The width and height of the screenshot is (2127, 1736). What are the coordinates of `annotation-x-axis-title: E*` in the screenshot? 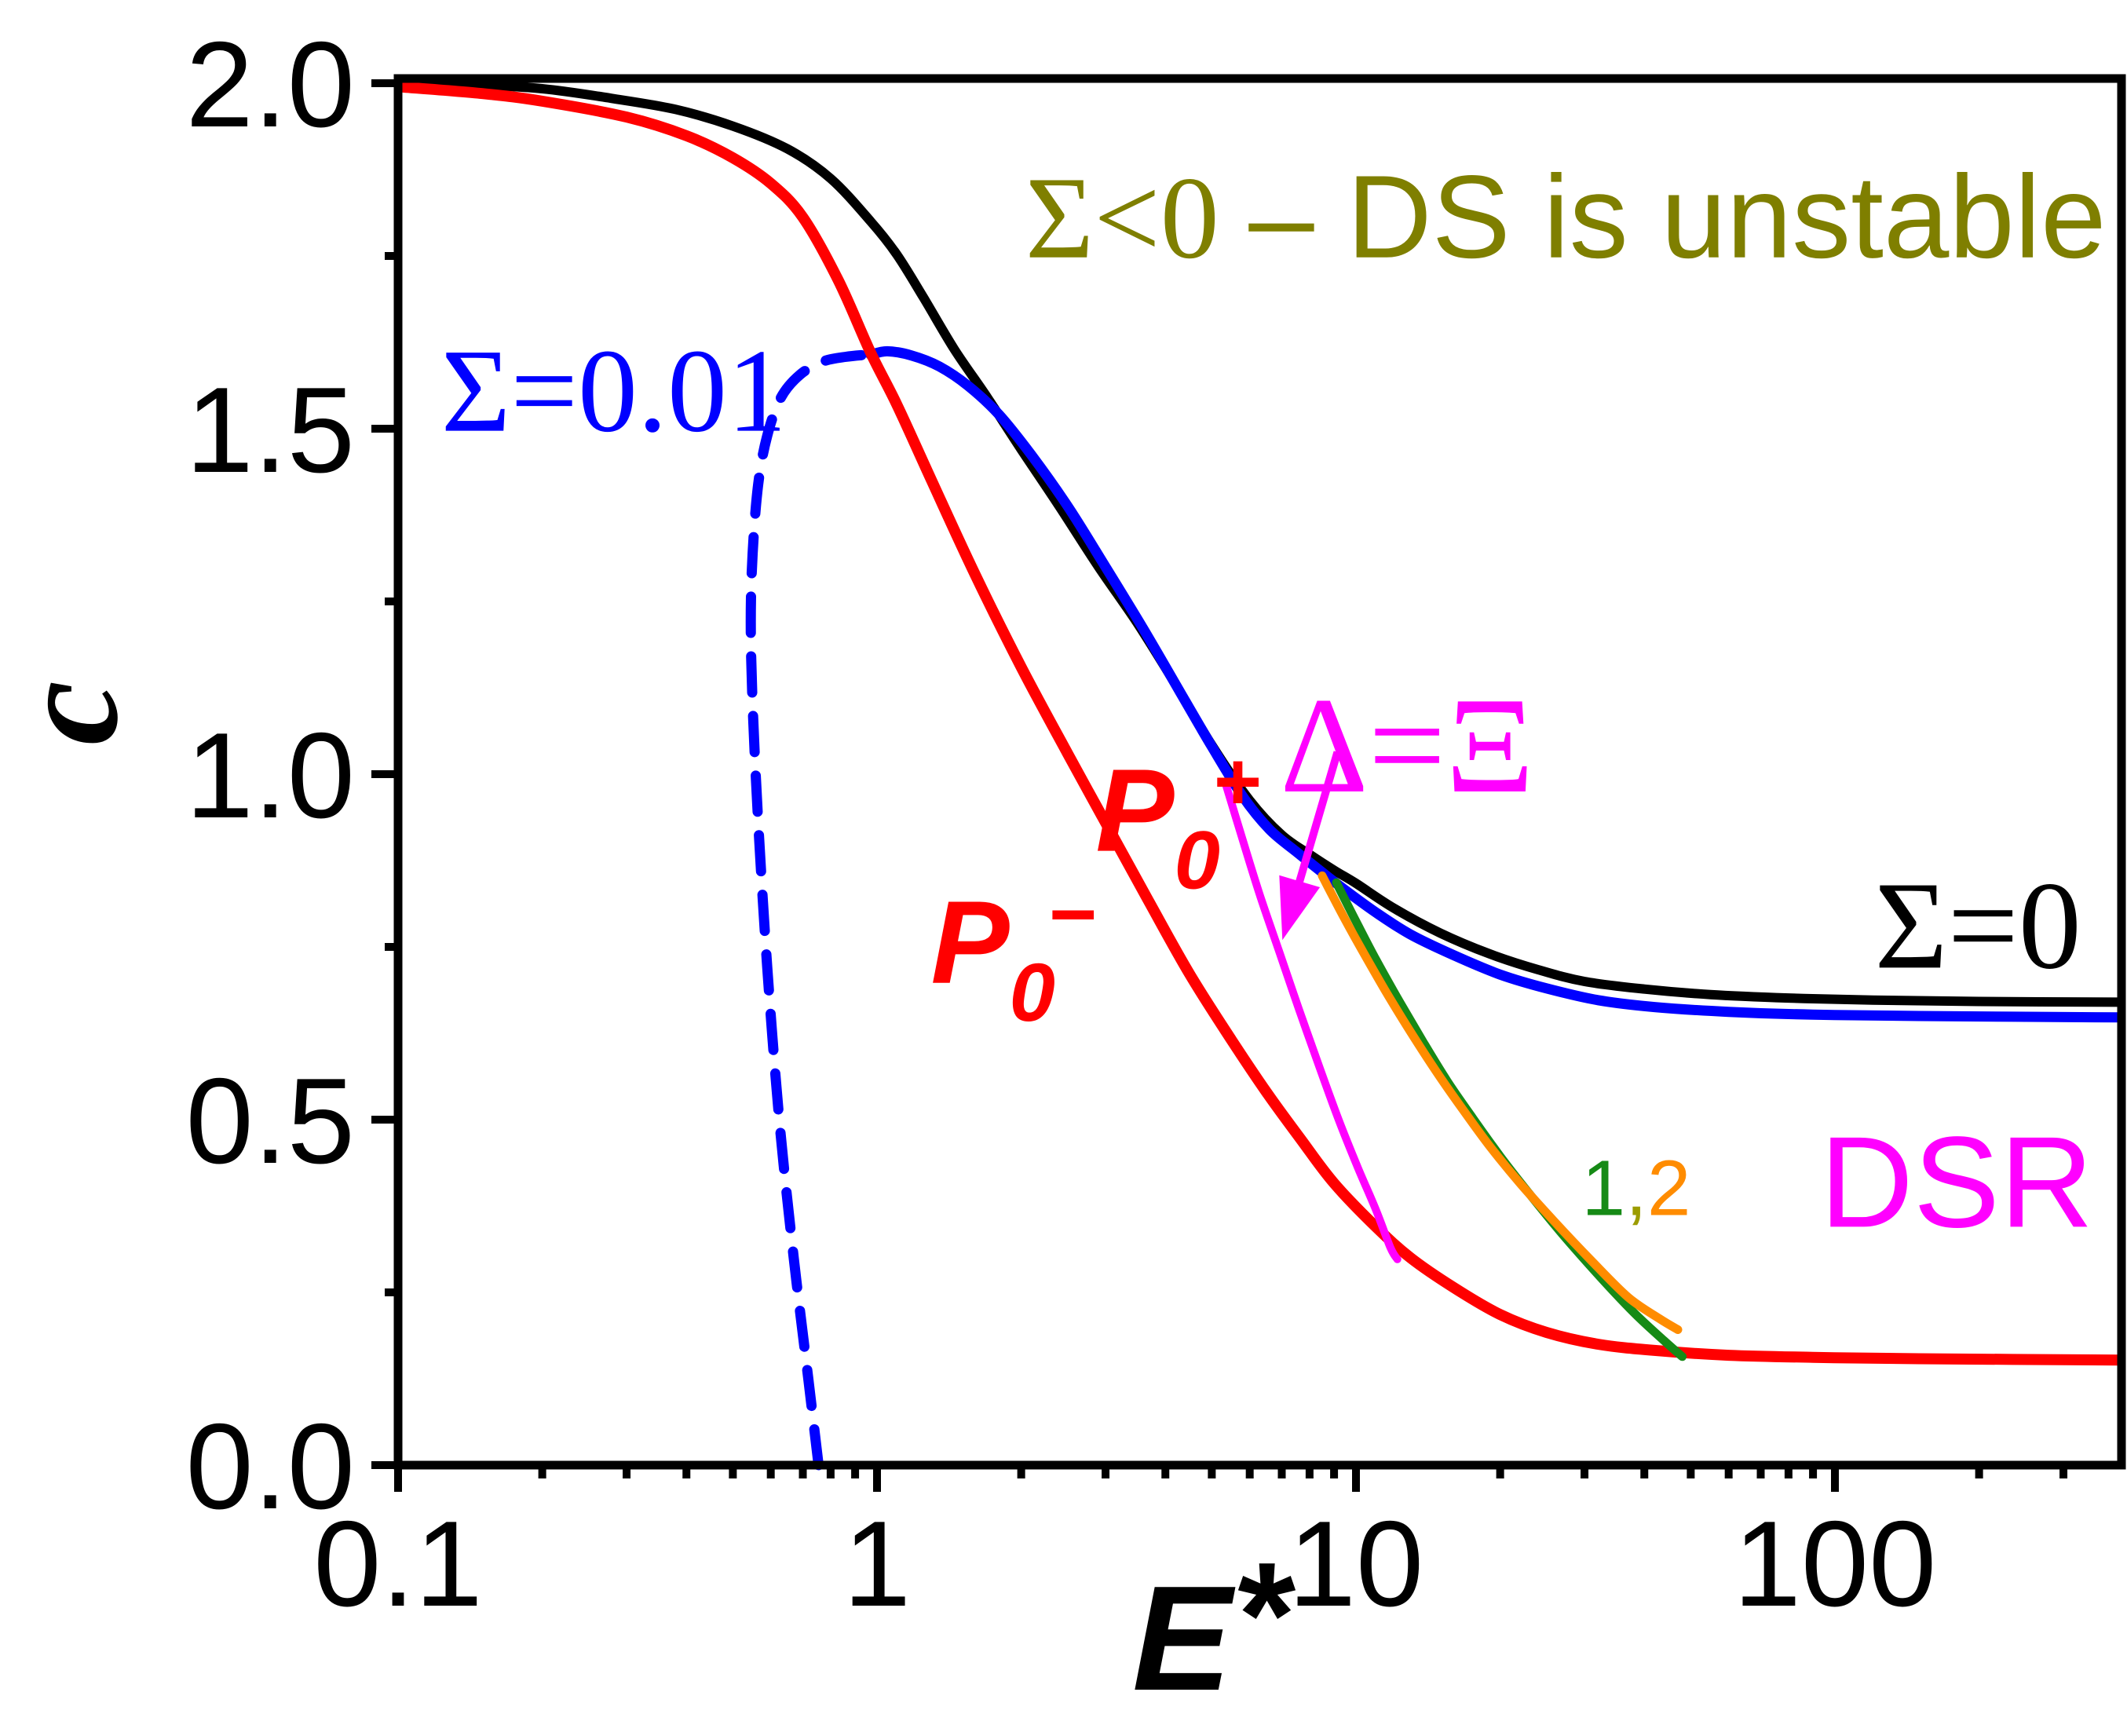 It's located at (1214, 1627).